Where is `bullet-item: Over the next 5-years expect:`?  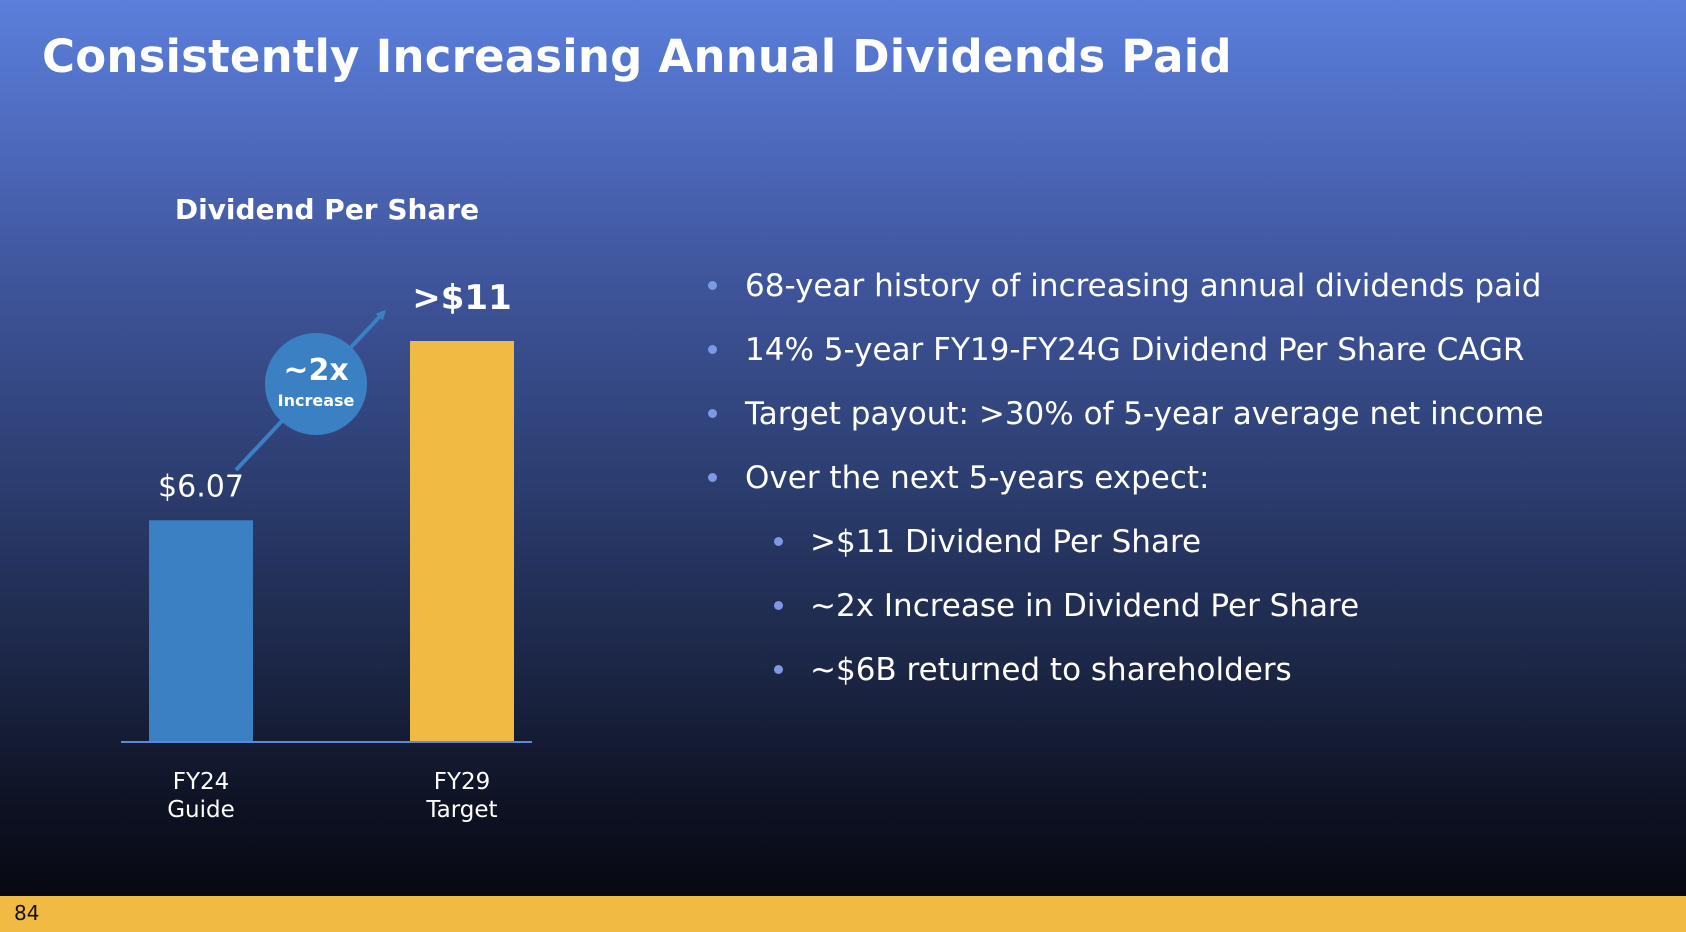
bullet-item: Over the next 5-years expect: is located at coordinates (1186, 490).